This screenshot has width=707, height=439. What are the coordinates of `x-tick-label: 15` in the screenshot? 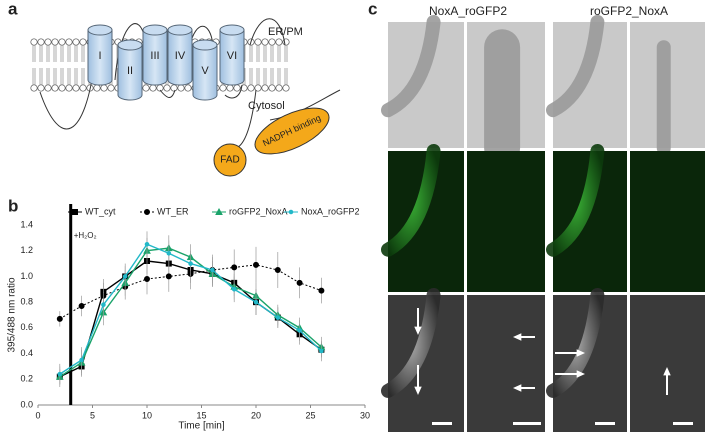 It's located at (201, 415).